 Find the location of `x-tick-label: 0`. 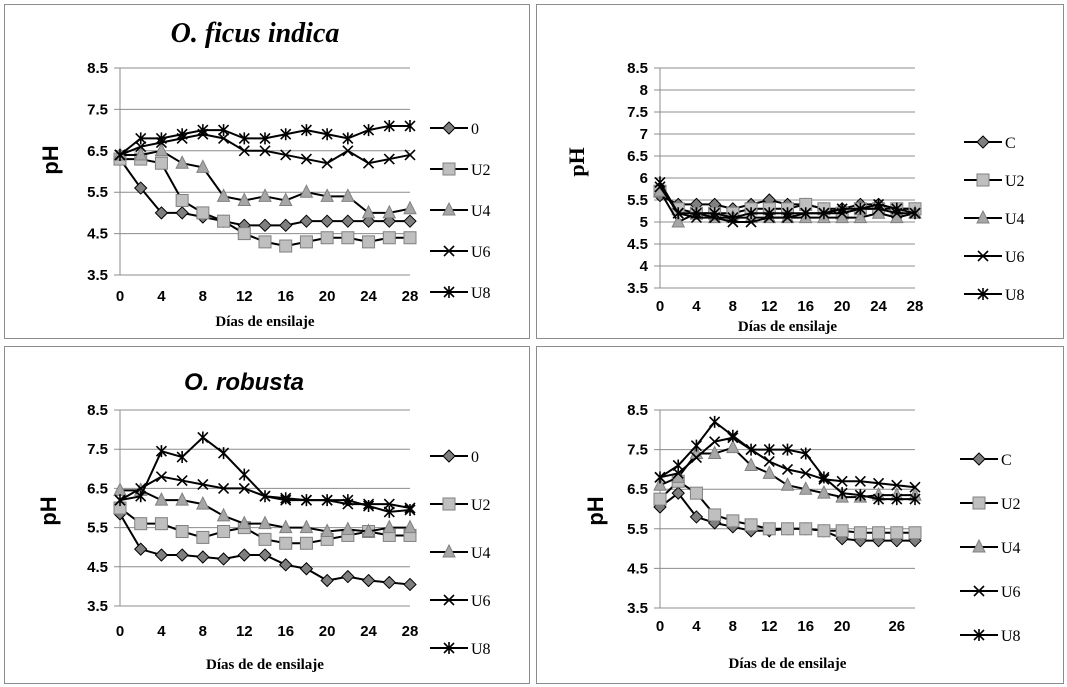

x-tick-label: 0 is located at coordinates (120, 631).